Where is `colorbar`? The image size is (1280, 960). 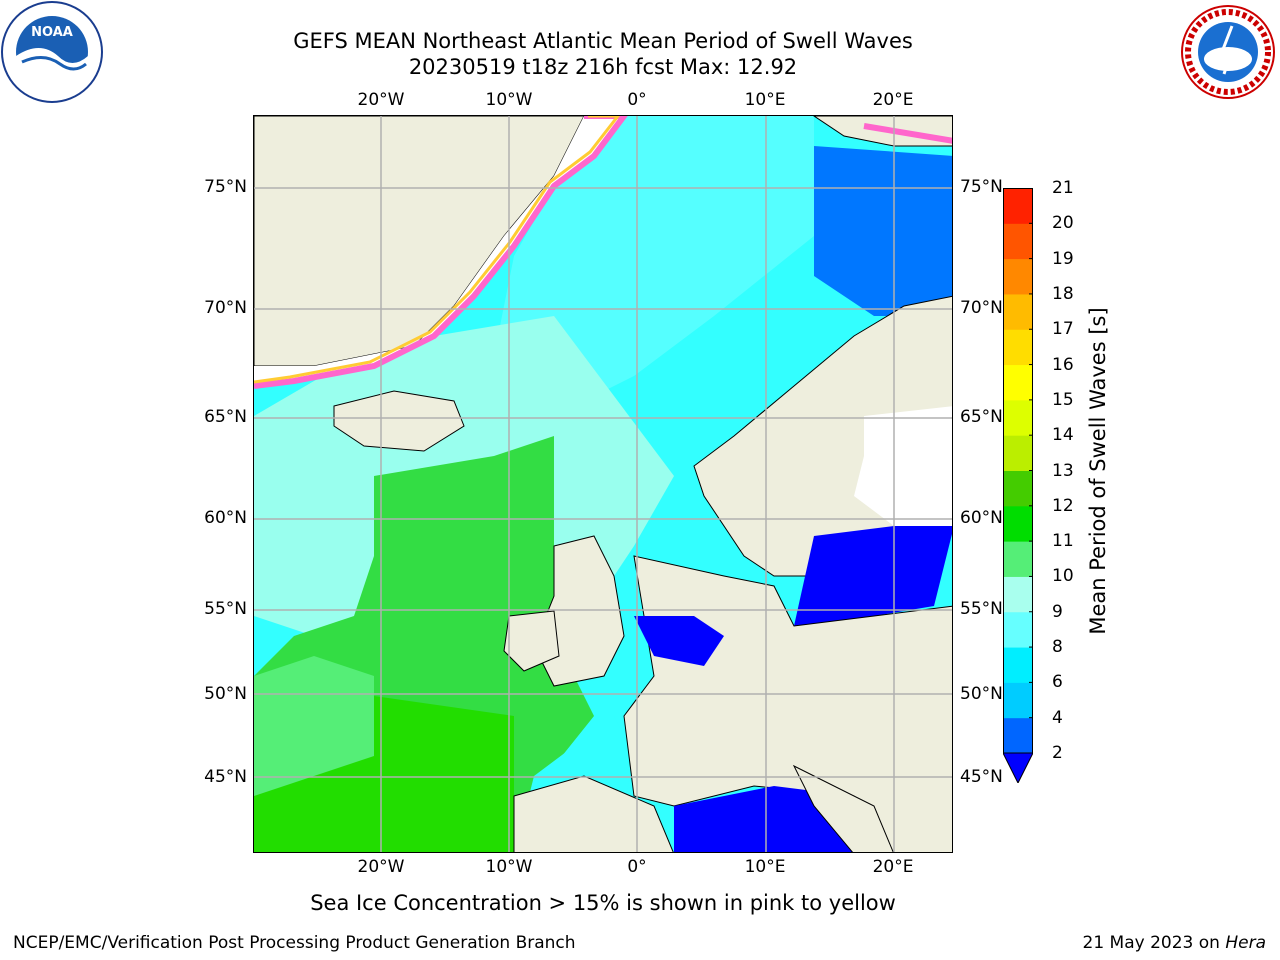 colorbar is located at coordinates (1018, 485).